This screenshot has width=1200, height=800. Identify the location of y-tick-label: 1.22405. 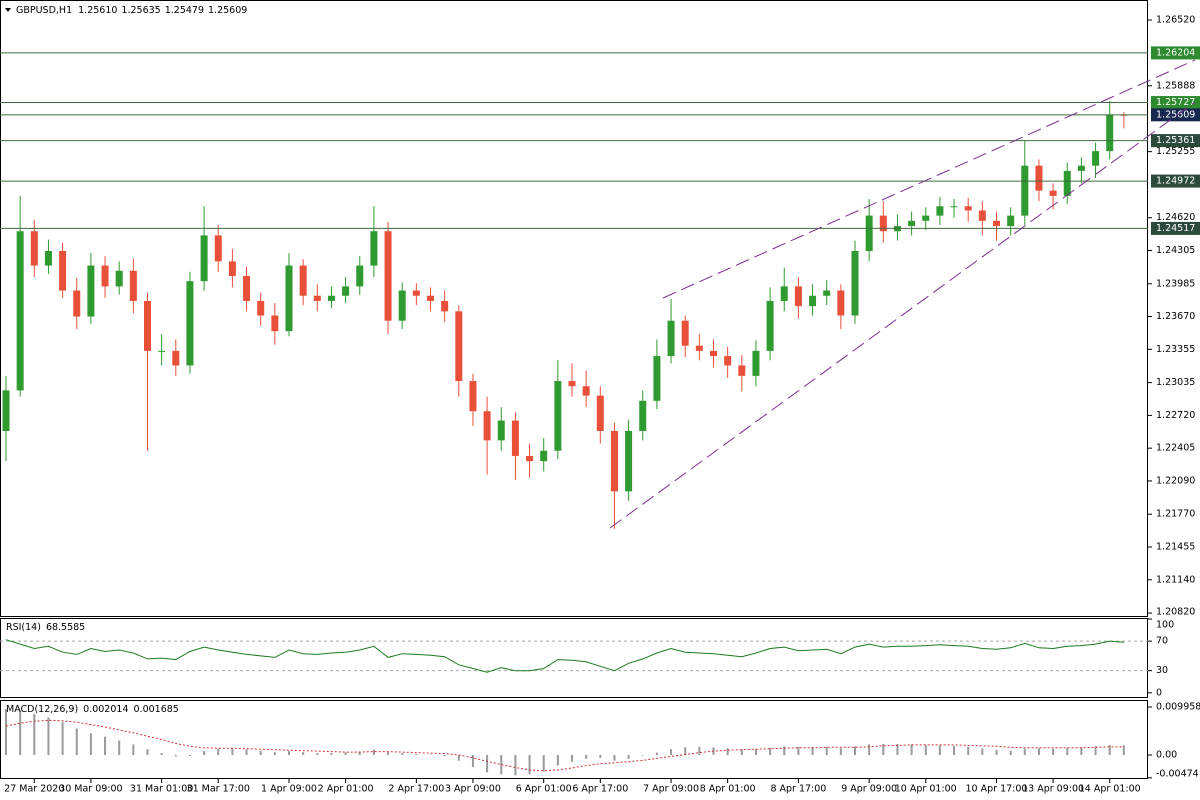
(1175, 448).